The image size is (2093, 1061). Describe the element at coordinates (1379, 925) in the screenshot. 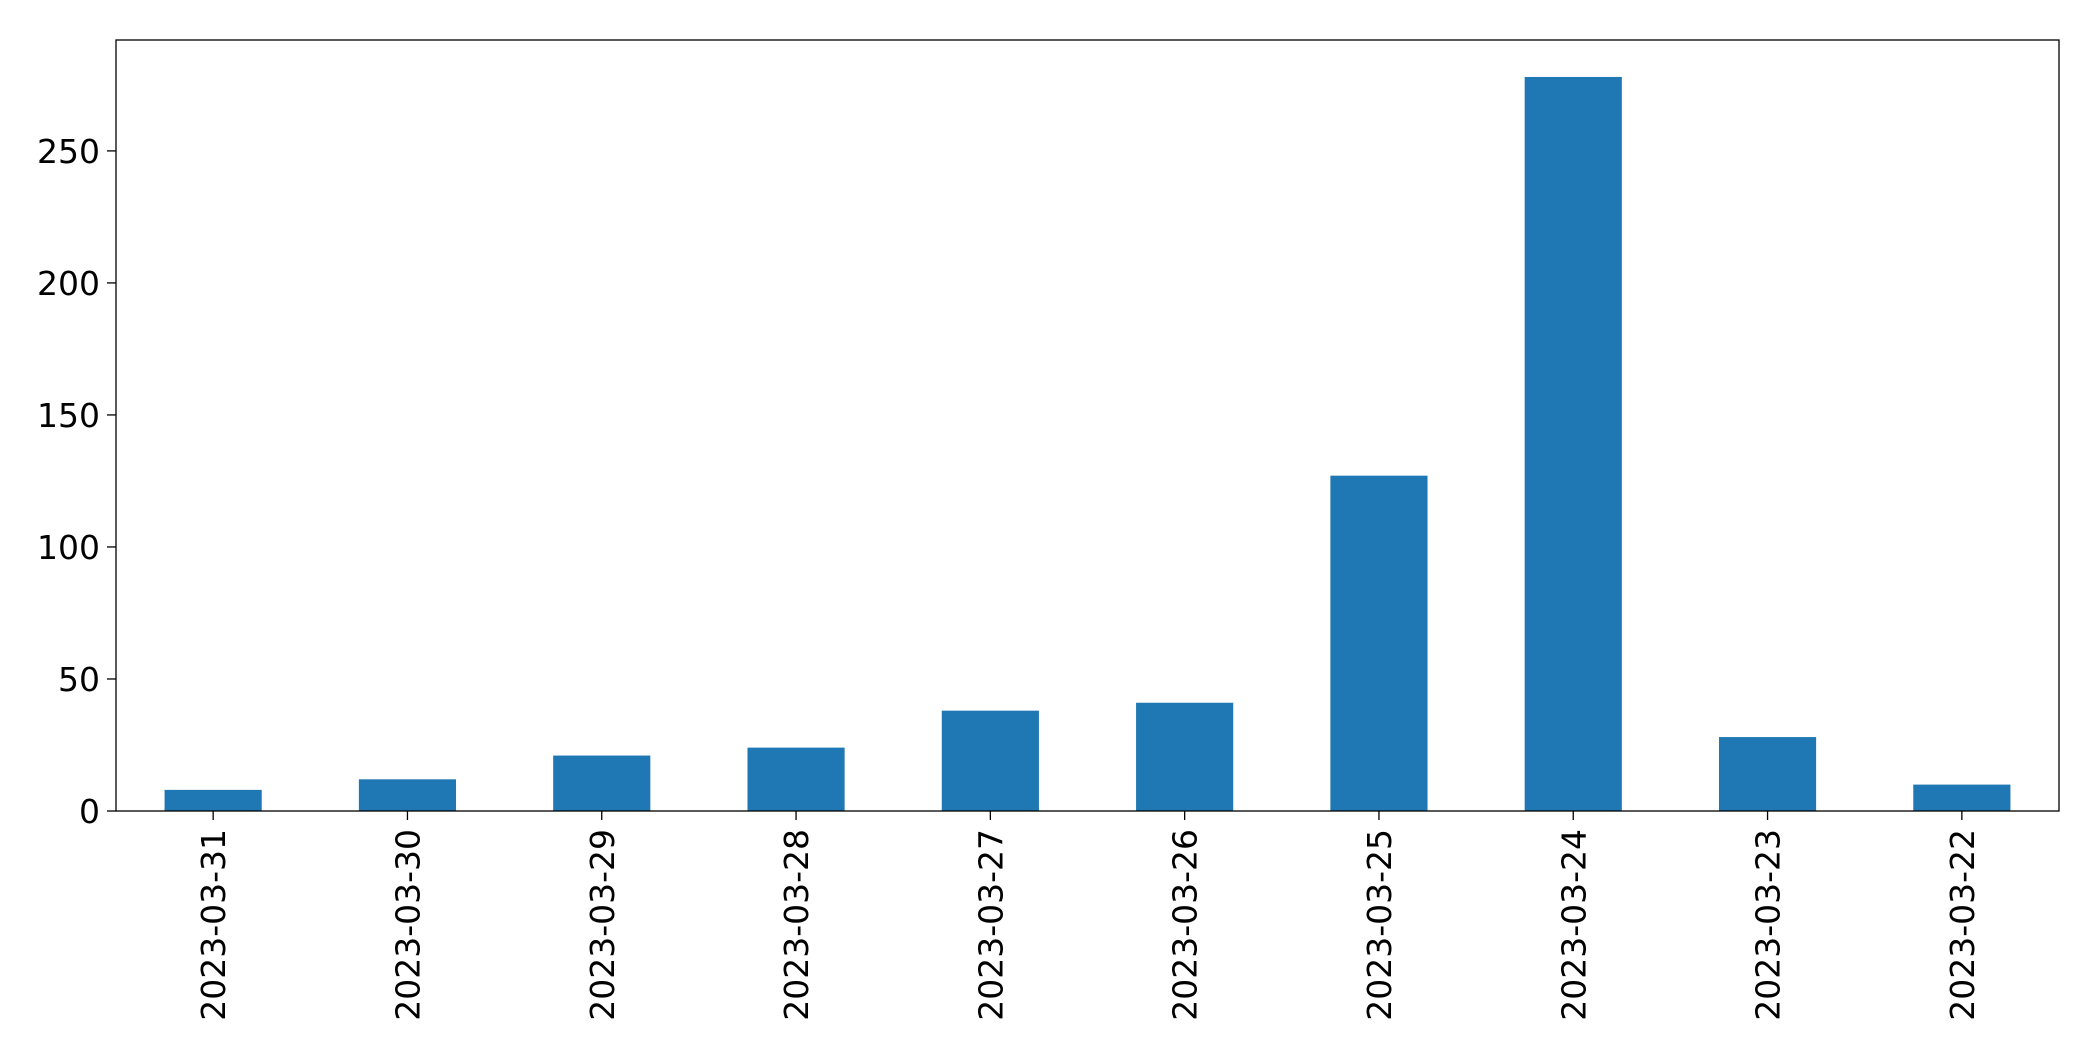

I see `x-tick-label: 2023-03-25` at that location.